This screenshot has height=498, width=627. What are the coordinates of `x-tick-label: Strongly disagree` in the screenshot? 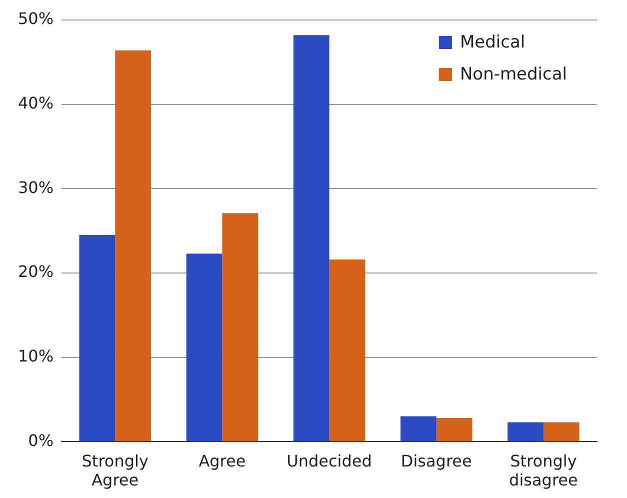 It's located at (543, 470).